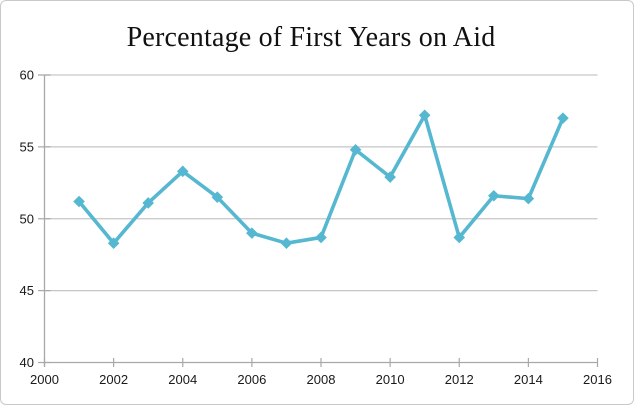 Image resolution: width=634 pixels, height=405 pixels. Describe the element at coordinates (286, 243) in the screenshot. I see `data-point-2007` at that location.